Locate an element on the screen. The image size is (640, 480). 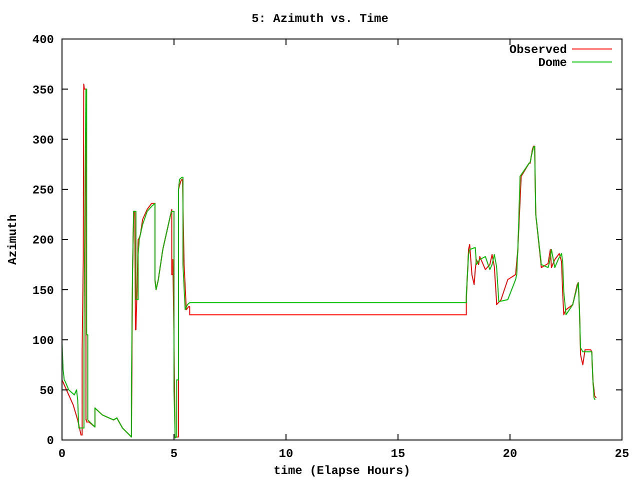
y-tick-label: 50 is located at coordinates (47, 391).